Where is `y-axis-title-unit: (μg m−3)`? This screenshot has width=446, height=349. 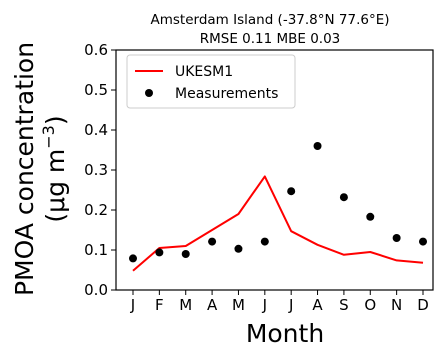 y-axis-title-unit: (μg m−3) is located at coordinates (54, 168).